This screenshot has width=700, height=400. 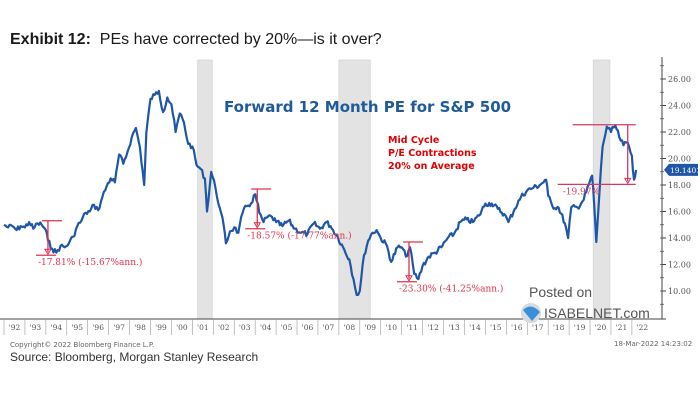 I want to click on drawdown-annotation: -18.57% (-17.77%ann.), so click(x=298, y=215).